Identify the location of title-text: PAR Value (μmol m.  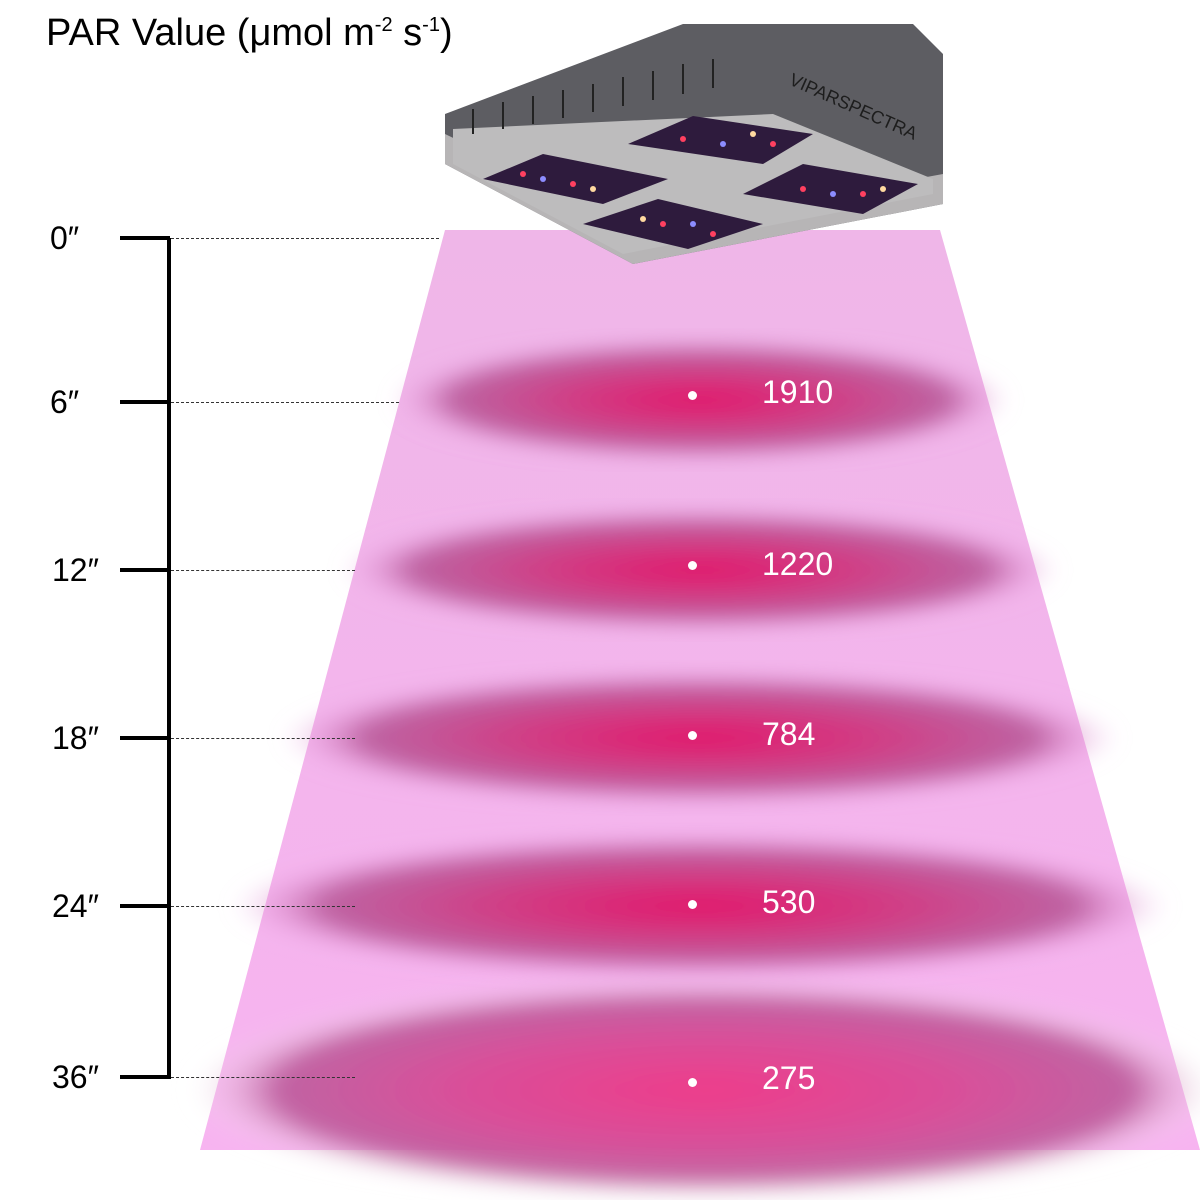
(210, 33).